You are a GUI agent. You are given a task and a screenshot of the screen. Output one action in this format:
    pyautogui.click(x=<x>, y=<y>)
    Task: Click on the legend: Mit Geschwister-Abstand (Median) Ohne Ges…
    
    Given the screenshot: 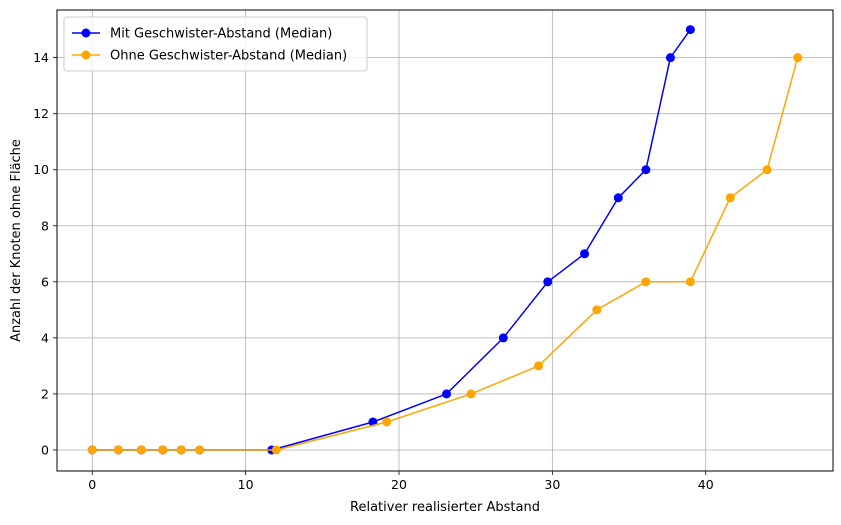 What is the action you would take?
    pyautogui.click(x=215, y=44)
    